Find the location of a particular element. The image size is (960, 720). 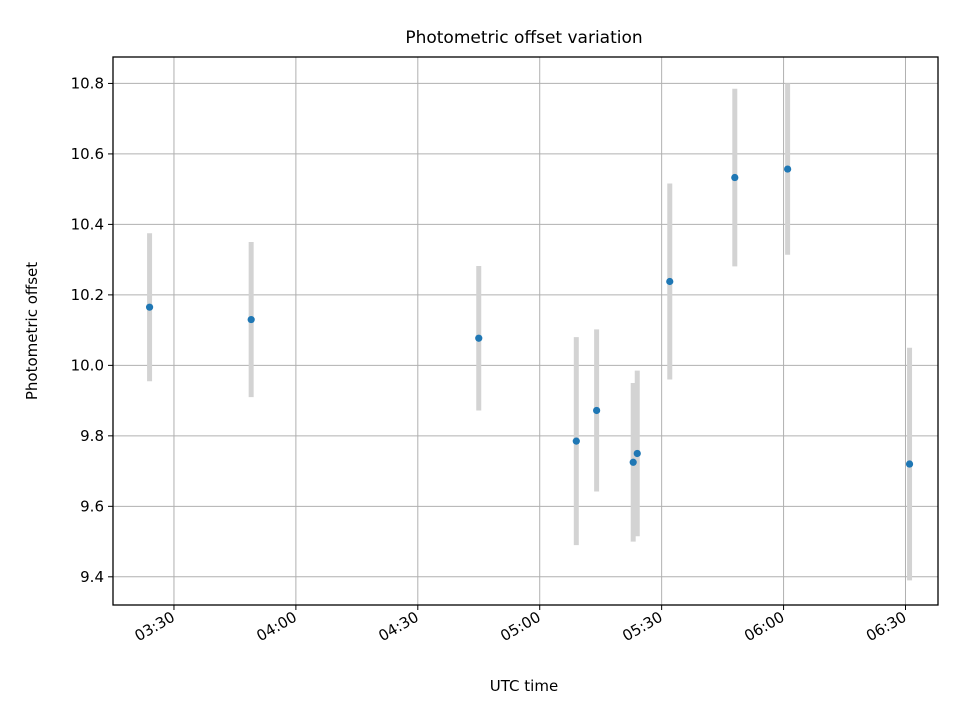

y-tick-label: 10.4 is located at coordinates (87, 224).